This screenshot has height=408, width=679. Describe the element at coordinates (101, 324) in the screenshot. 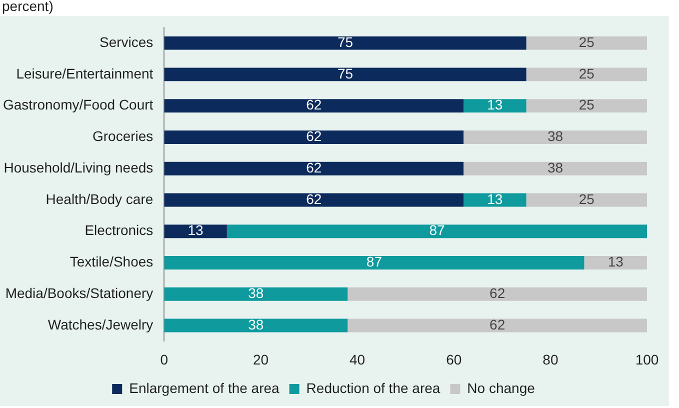

I see `y-tick-label: Watches/Jewelry` at that location.